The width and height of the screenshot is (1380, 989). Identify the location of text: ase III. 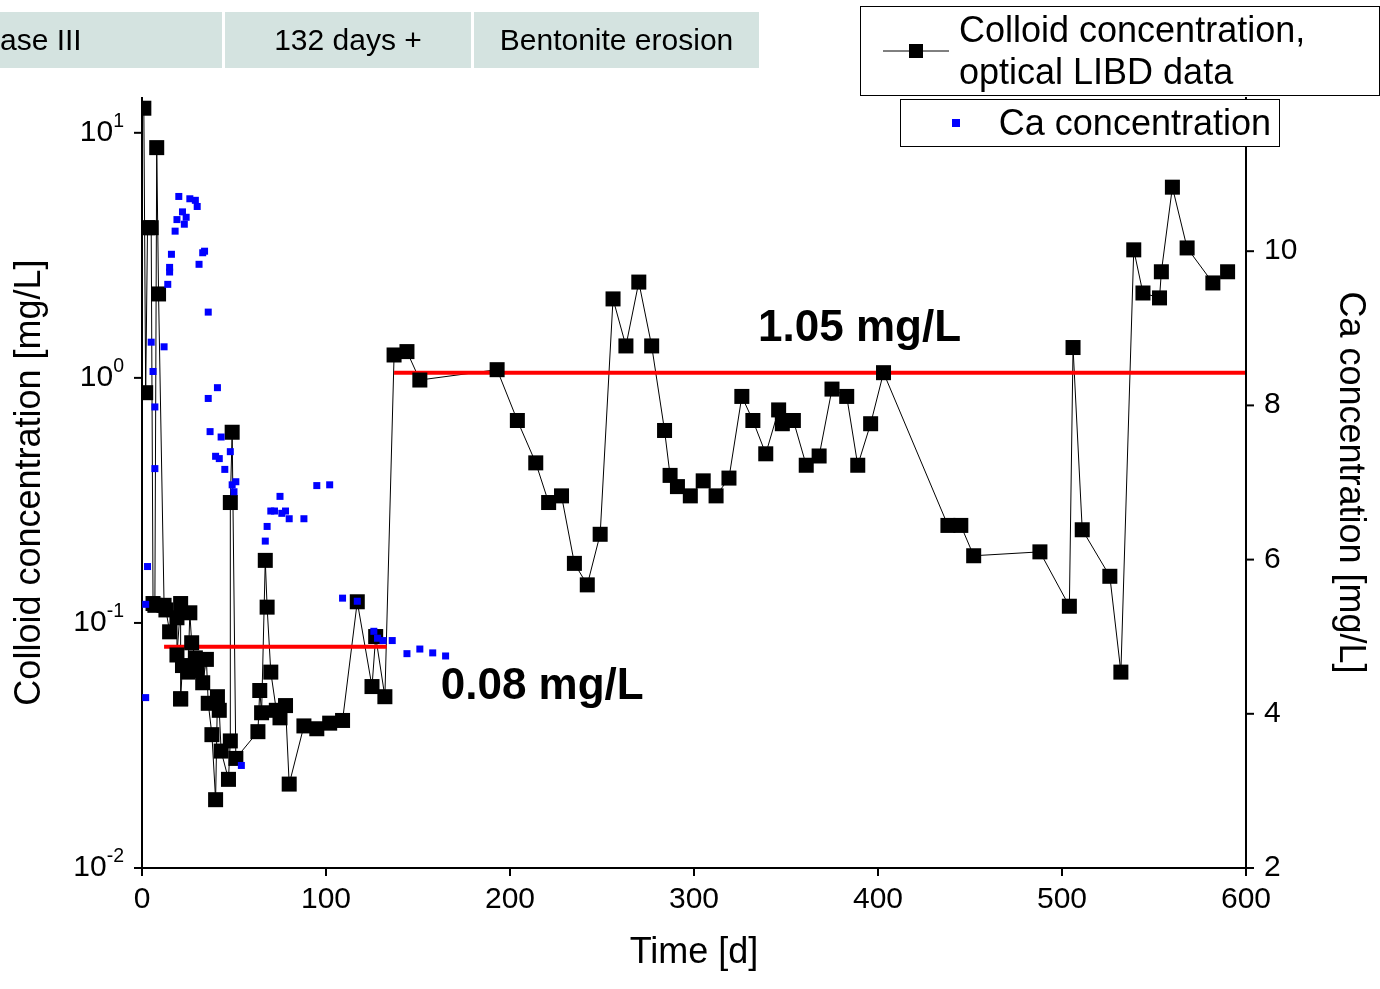
(111, 40).